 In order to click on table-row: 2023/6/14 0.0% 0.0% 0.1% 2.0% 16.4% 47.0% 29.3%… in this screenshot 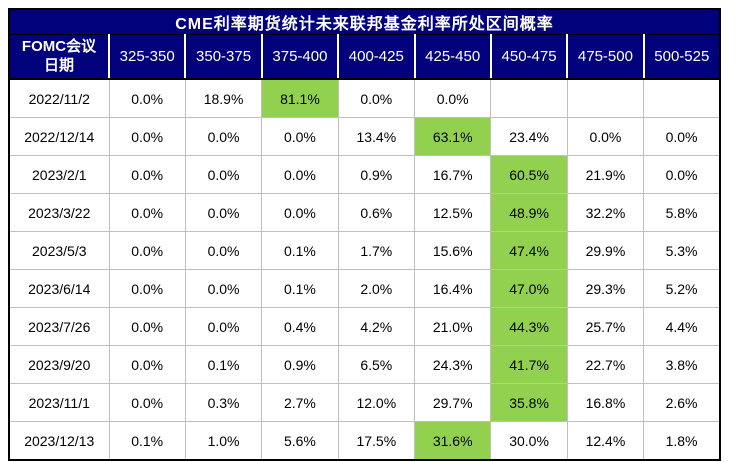, I will do `click(364, 288)`.